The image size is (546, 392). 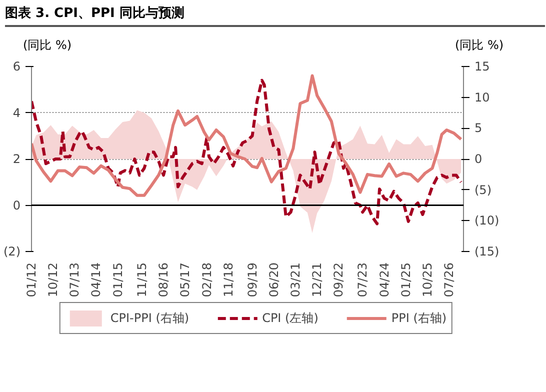 What do you see at coordinates (483, 189) in the screenshot?
I see `y2-tick-label: (5)` at bounding box center [483, 189].